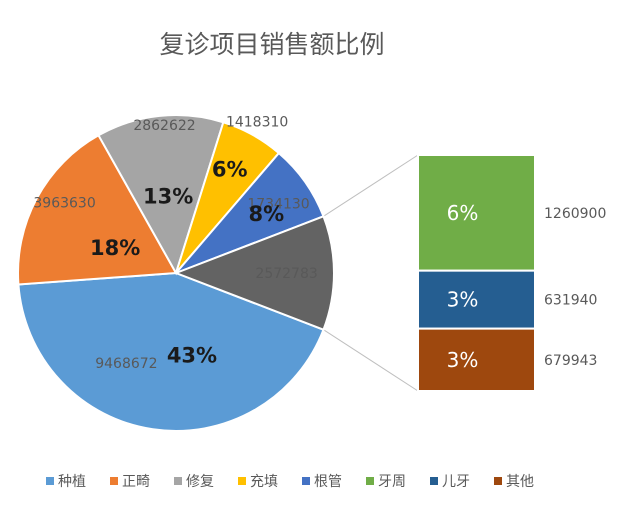 This screenshot has width=617, height=517. Describe the element at coordinates (456, 482) in the screenshot. I see `legend-label: 儿牙` at that location.